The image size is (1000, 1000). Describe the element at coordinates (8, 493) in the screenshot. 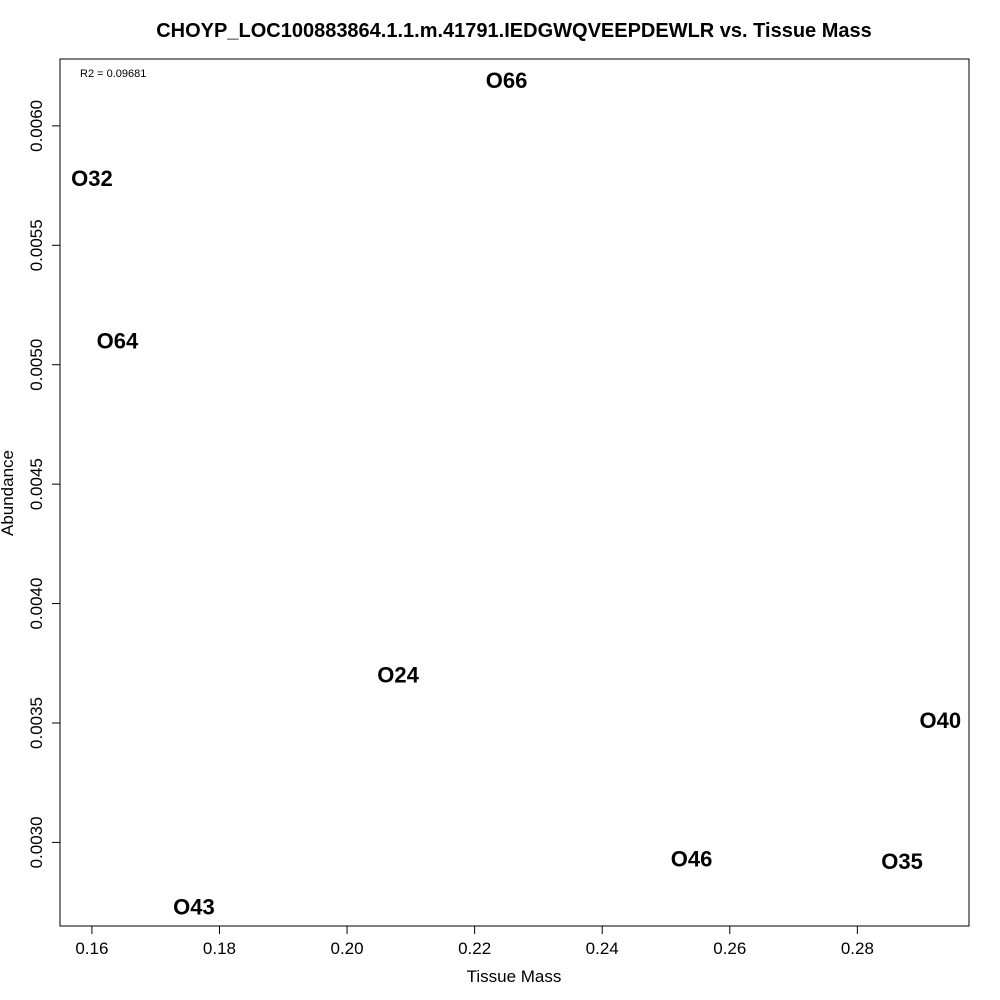

I see `y-axis-label: Abundance` at that location.